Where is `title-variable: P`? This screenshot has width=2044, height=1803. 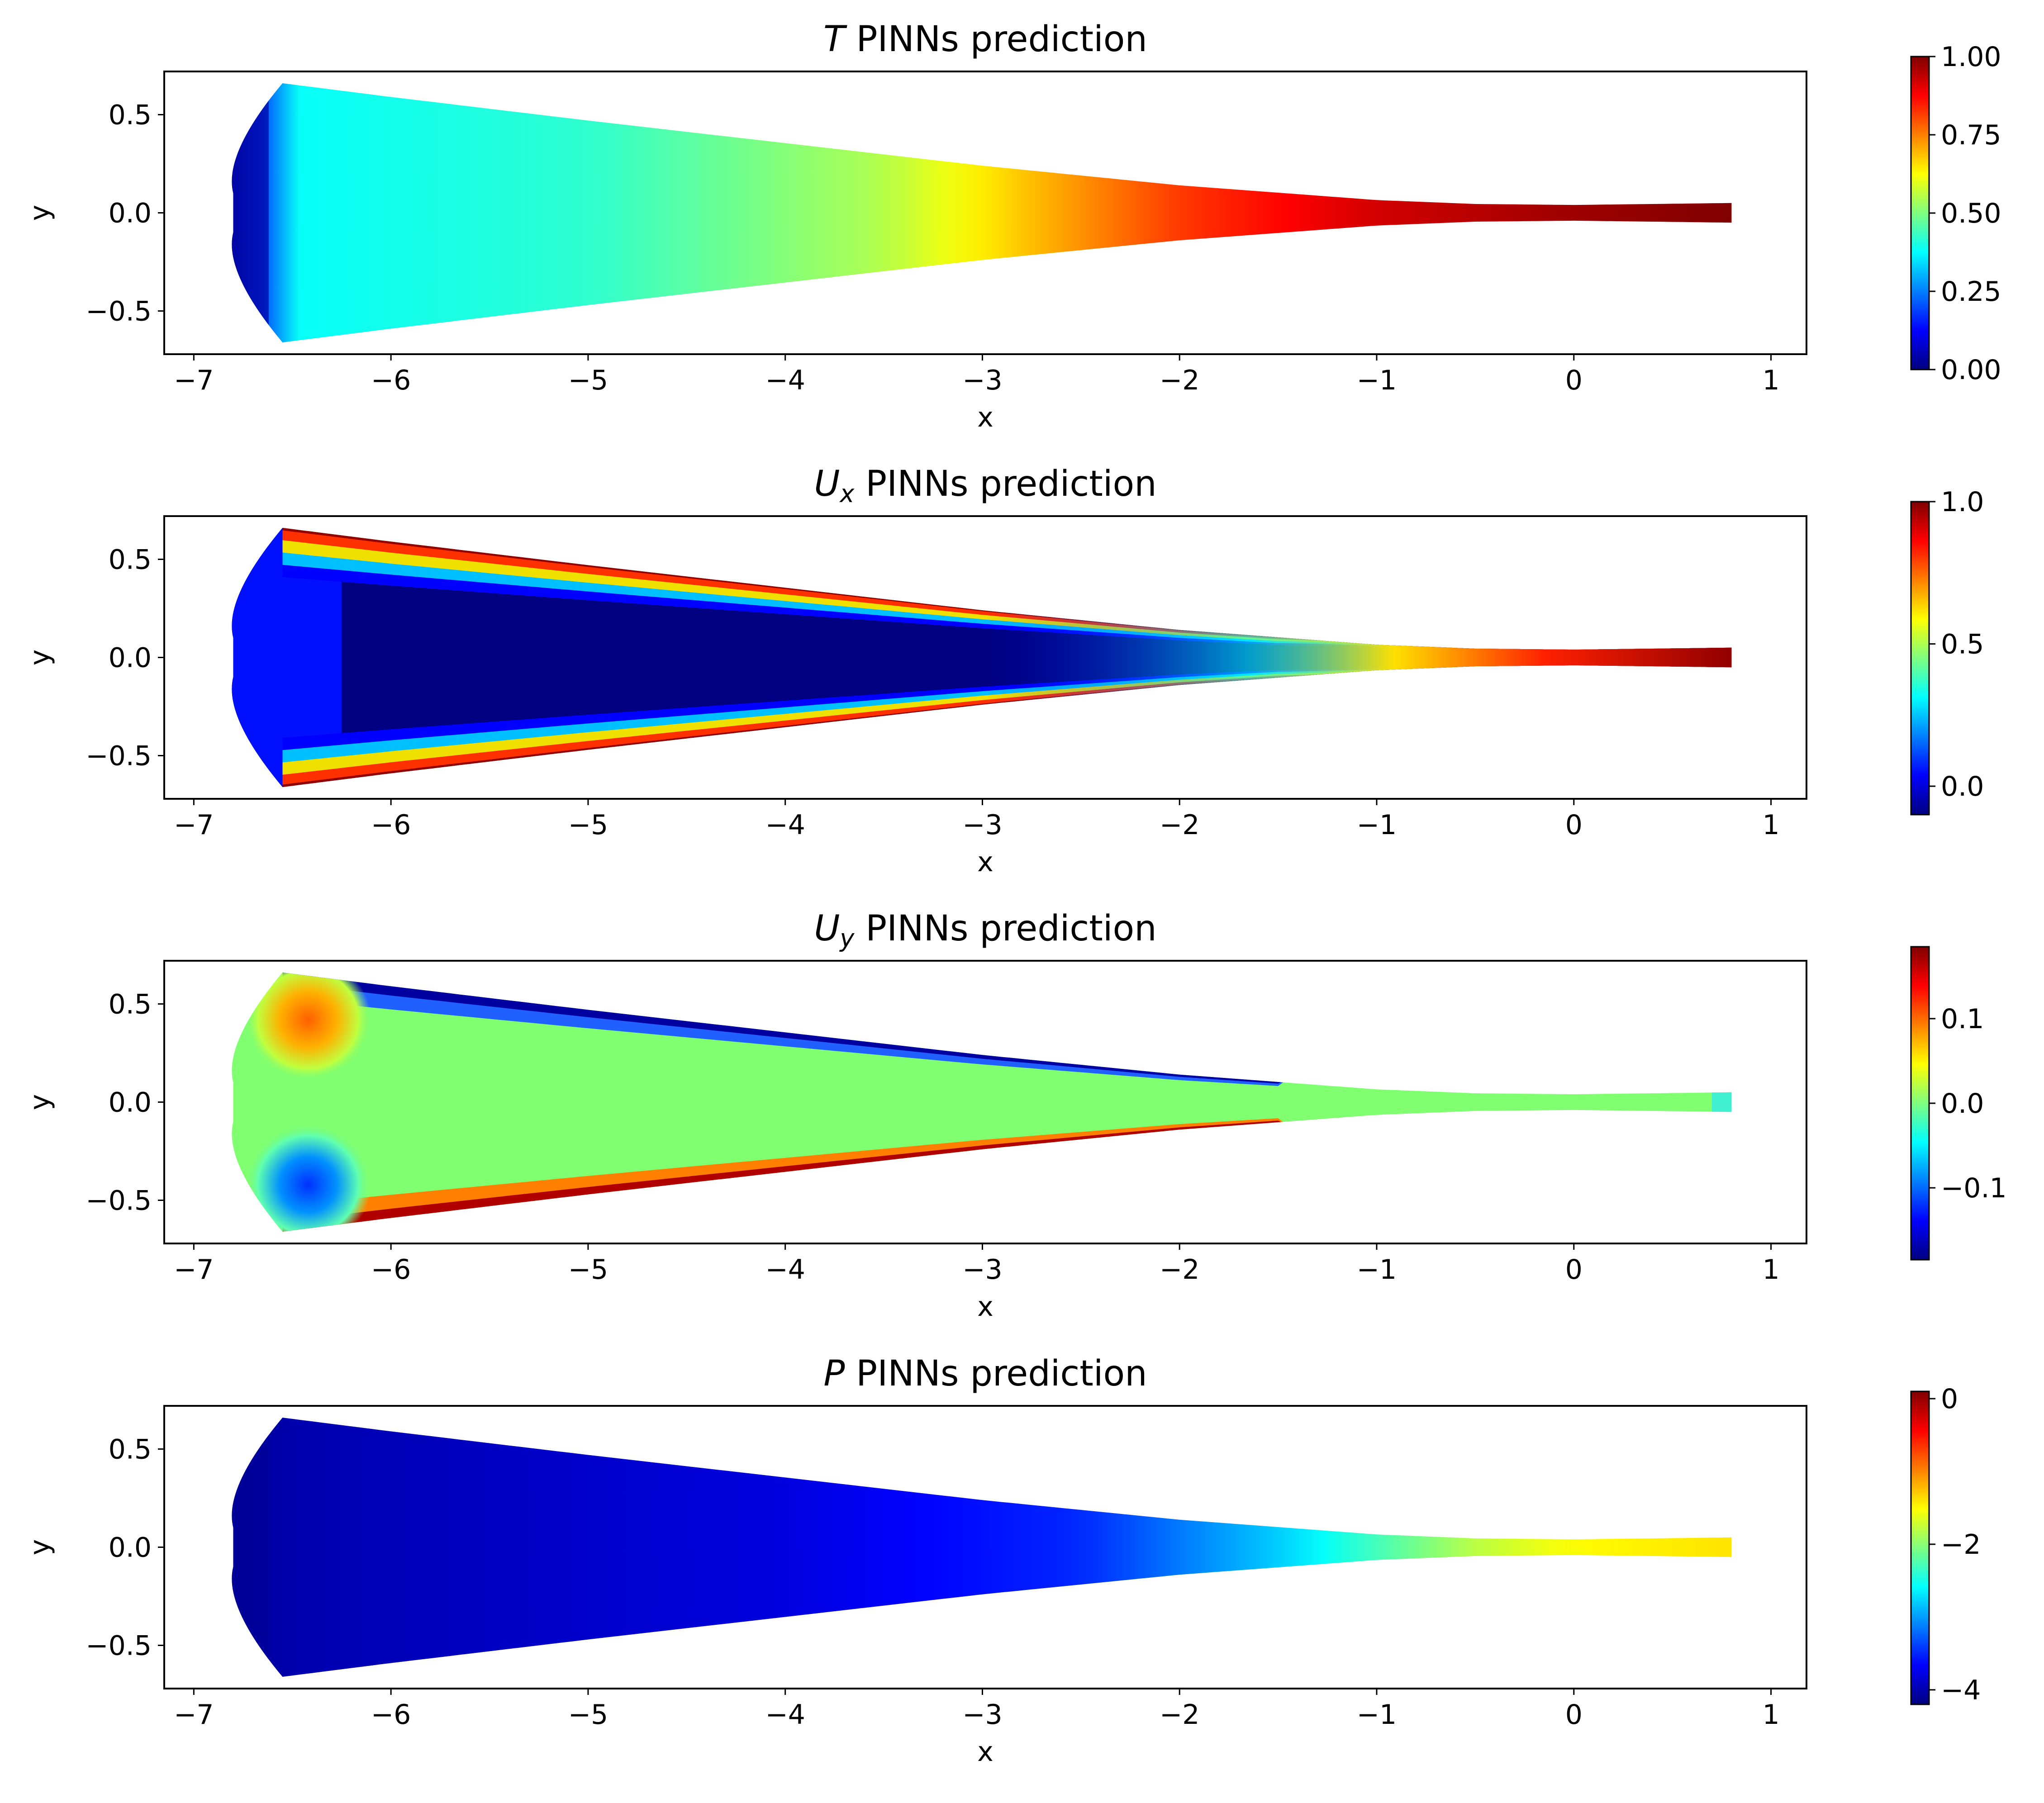 title-variable: P is located at coordinates (834, 1373).